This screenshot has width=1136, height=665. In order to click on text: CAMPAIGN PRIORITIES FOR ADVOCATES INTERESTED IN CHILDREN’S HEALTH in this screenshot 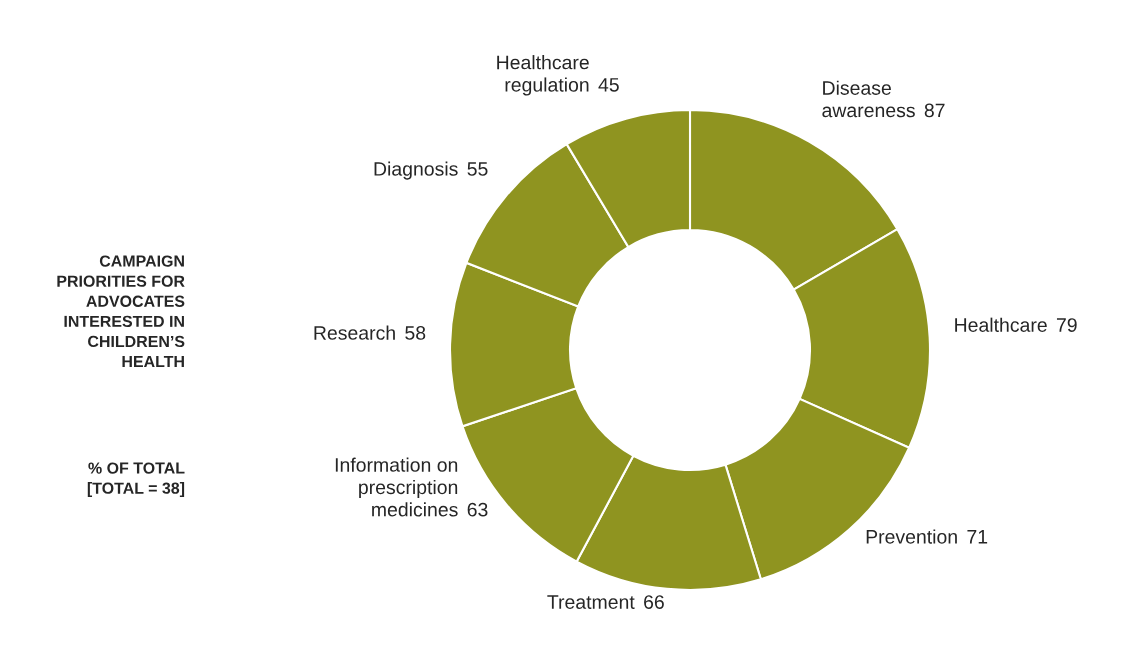, I will do `click(121, 311)`.